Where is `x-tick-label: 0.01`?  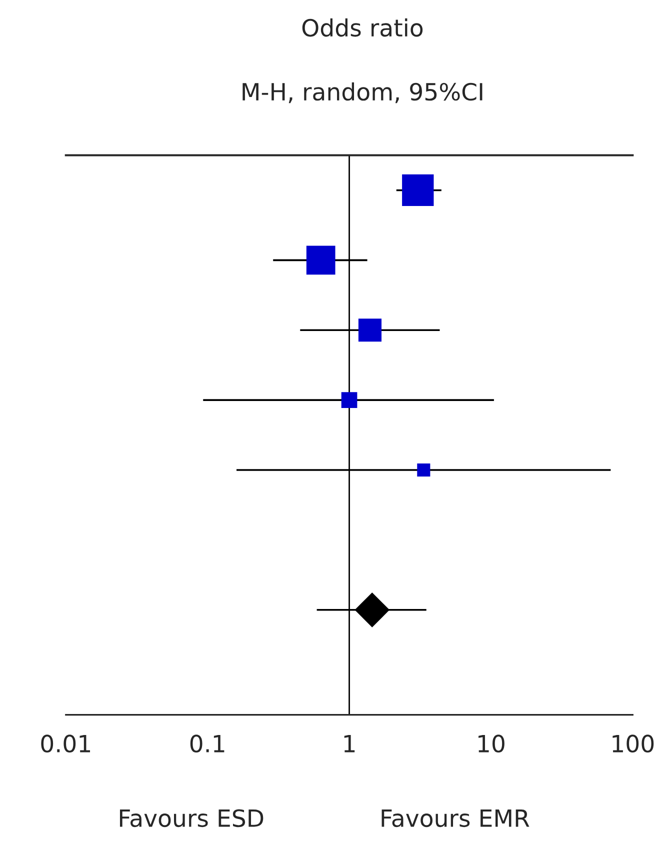
x-tick-label: 0.01 is located at coordinates (65, 743).